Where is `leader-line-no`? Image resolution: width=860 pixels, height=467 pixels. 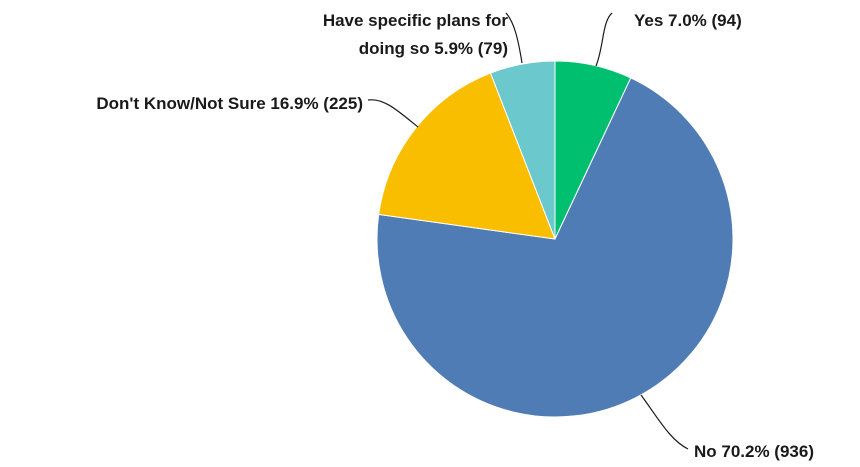
leader-line-no is located at coordinates (664, 422).